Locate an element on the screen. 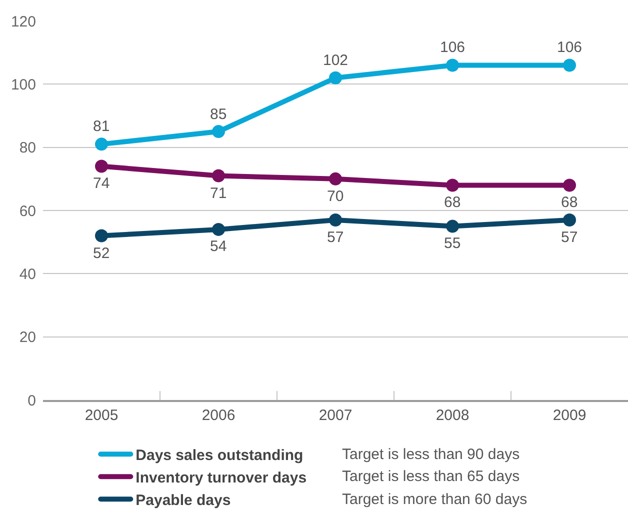  legend-label: Days sales outstanding is located at coordinates (220, 455).